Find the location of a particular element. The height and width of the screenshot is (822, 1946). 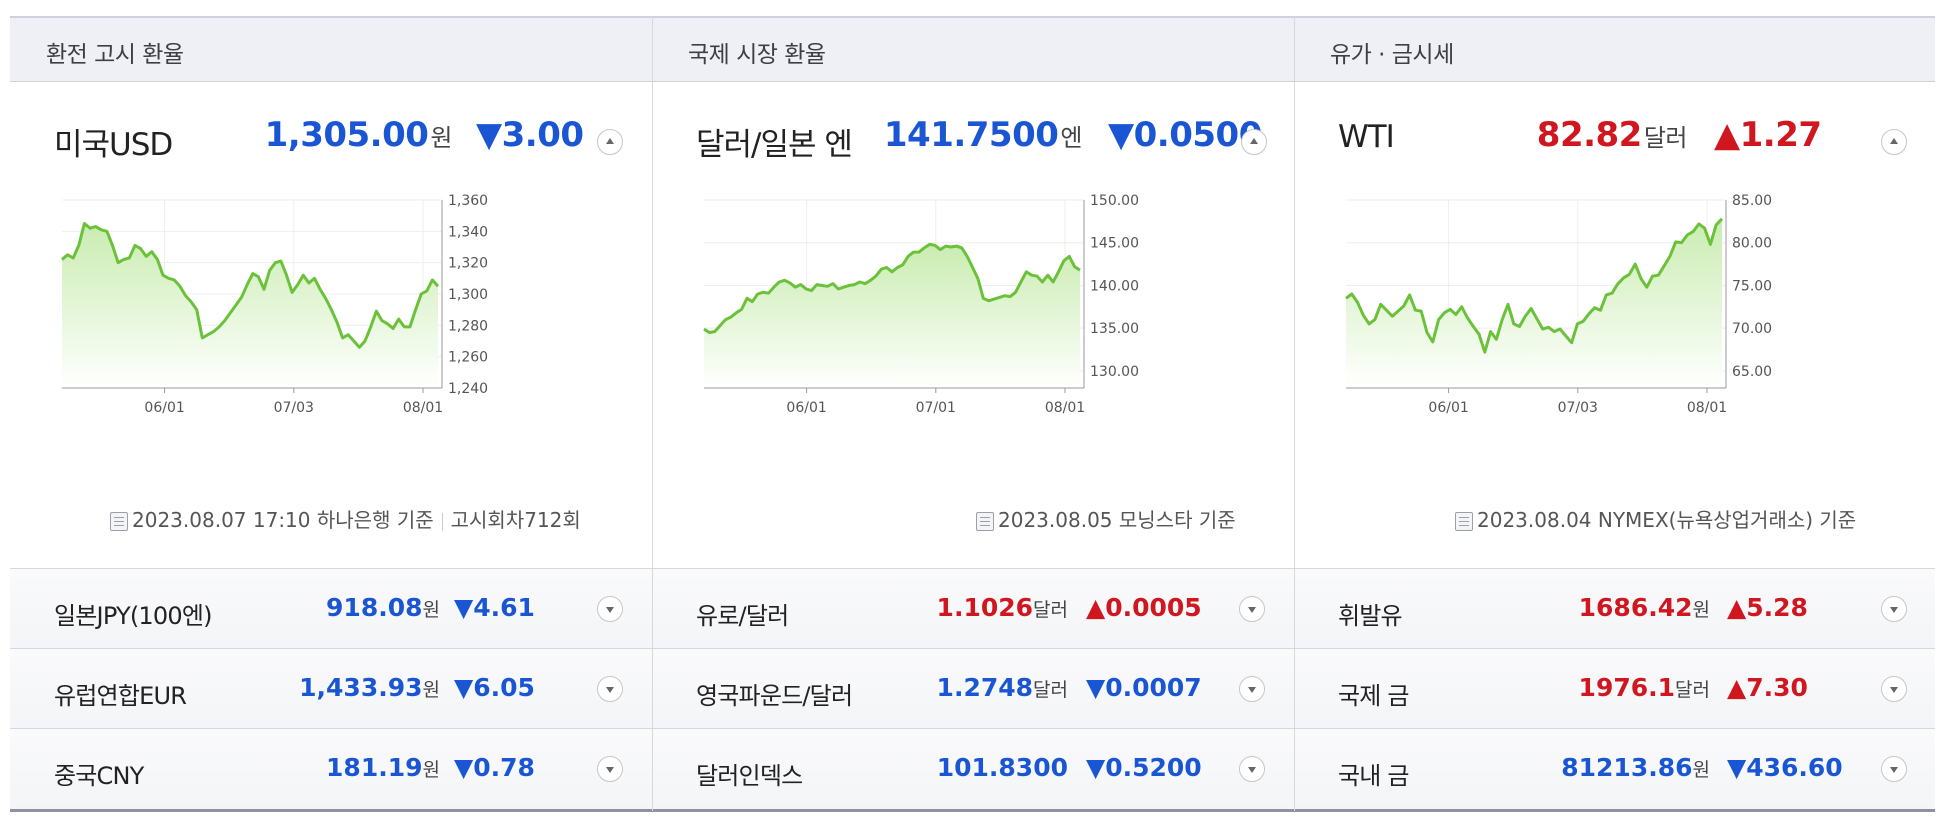

y-tick-label: 1,260 is located at coordinates (468, 358).